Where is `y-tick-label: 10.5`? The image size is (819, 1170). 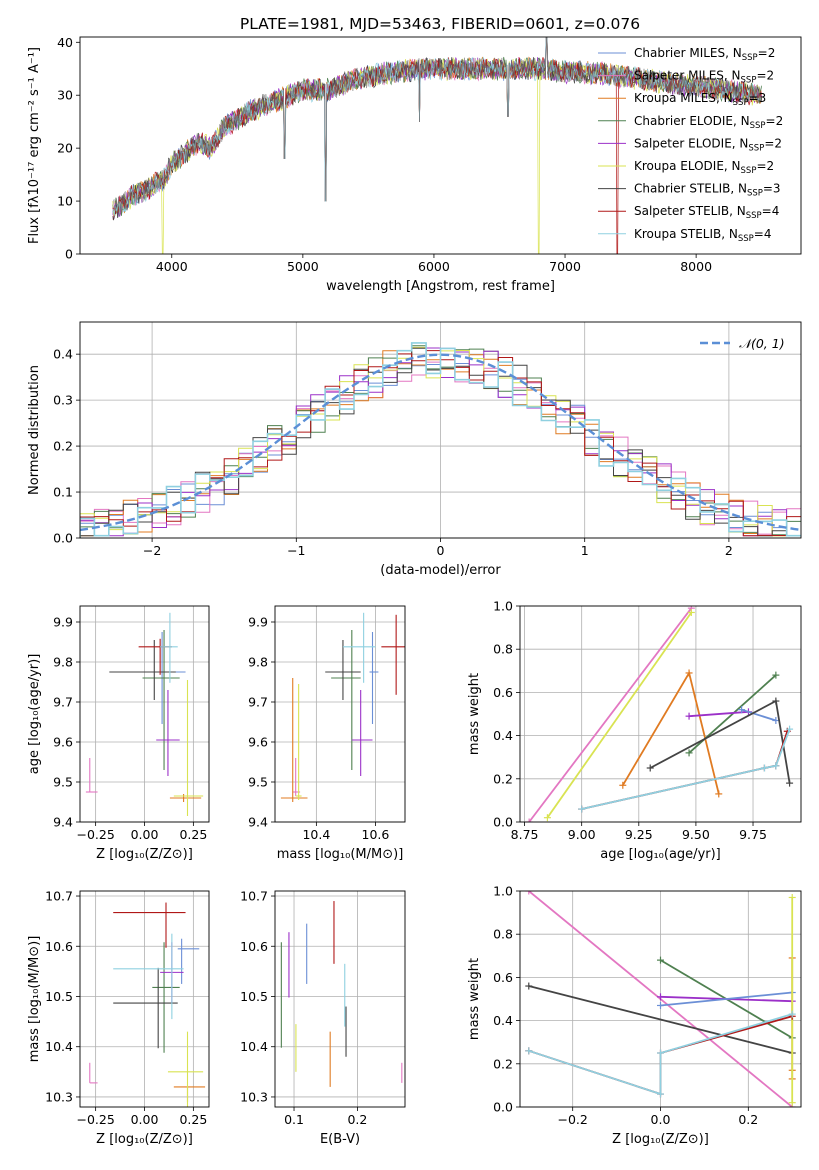 y-tick-label: 10.5 is located at coordinates (254, 996).